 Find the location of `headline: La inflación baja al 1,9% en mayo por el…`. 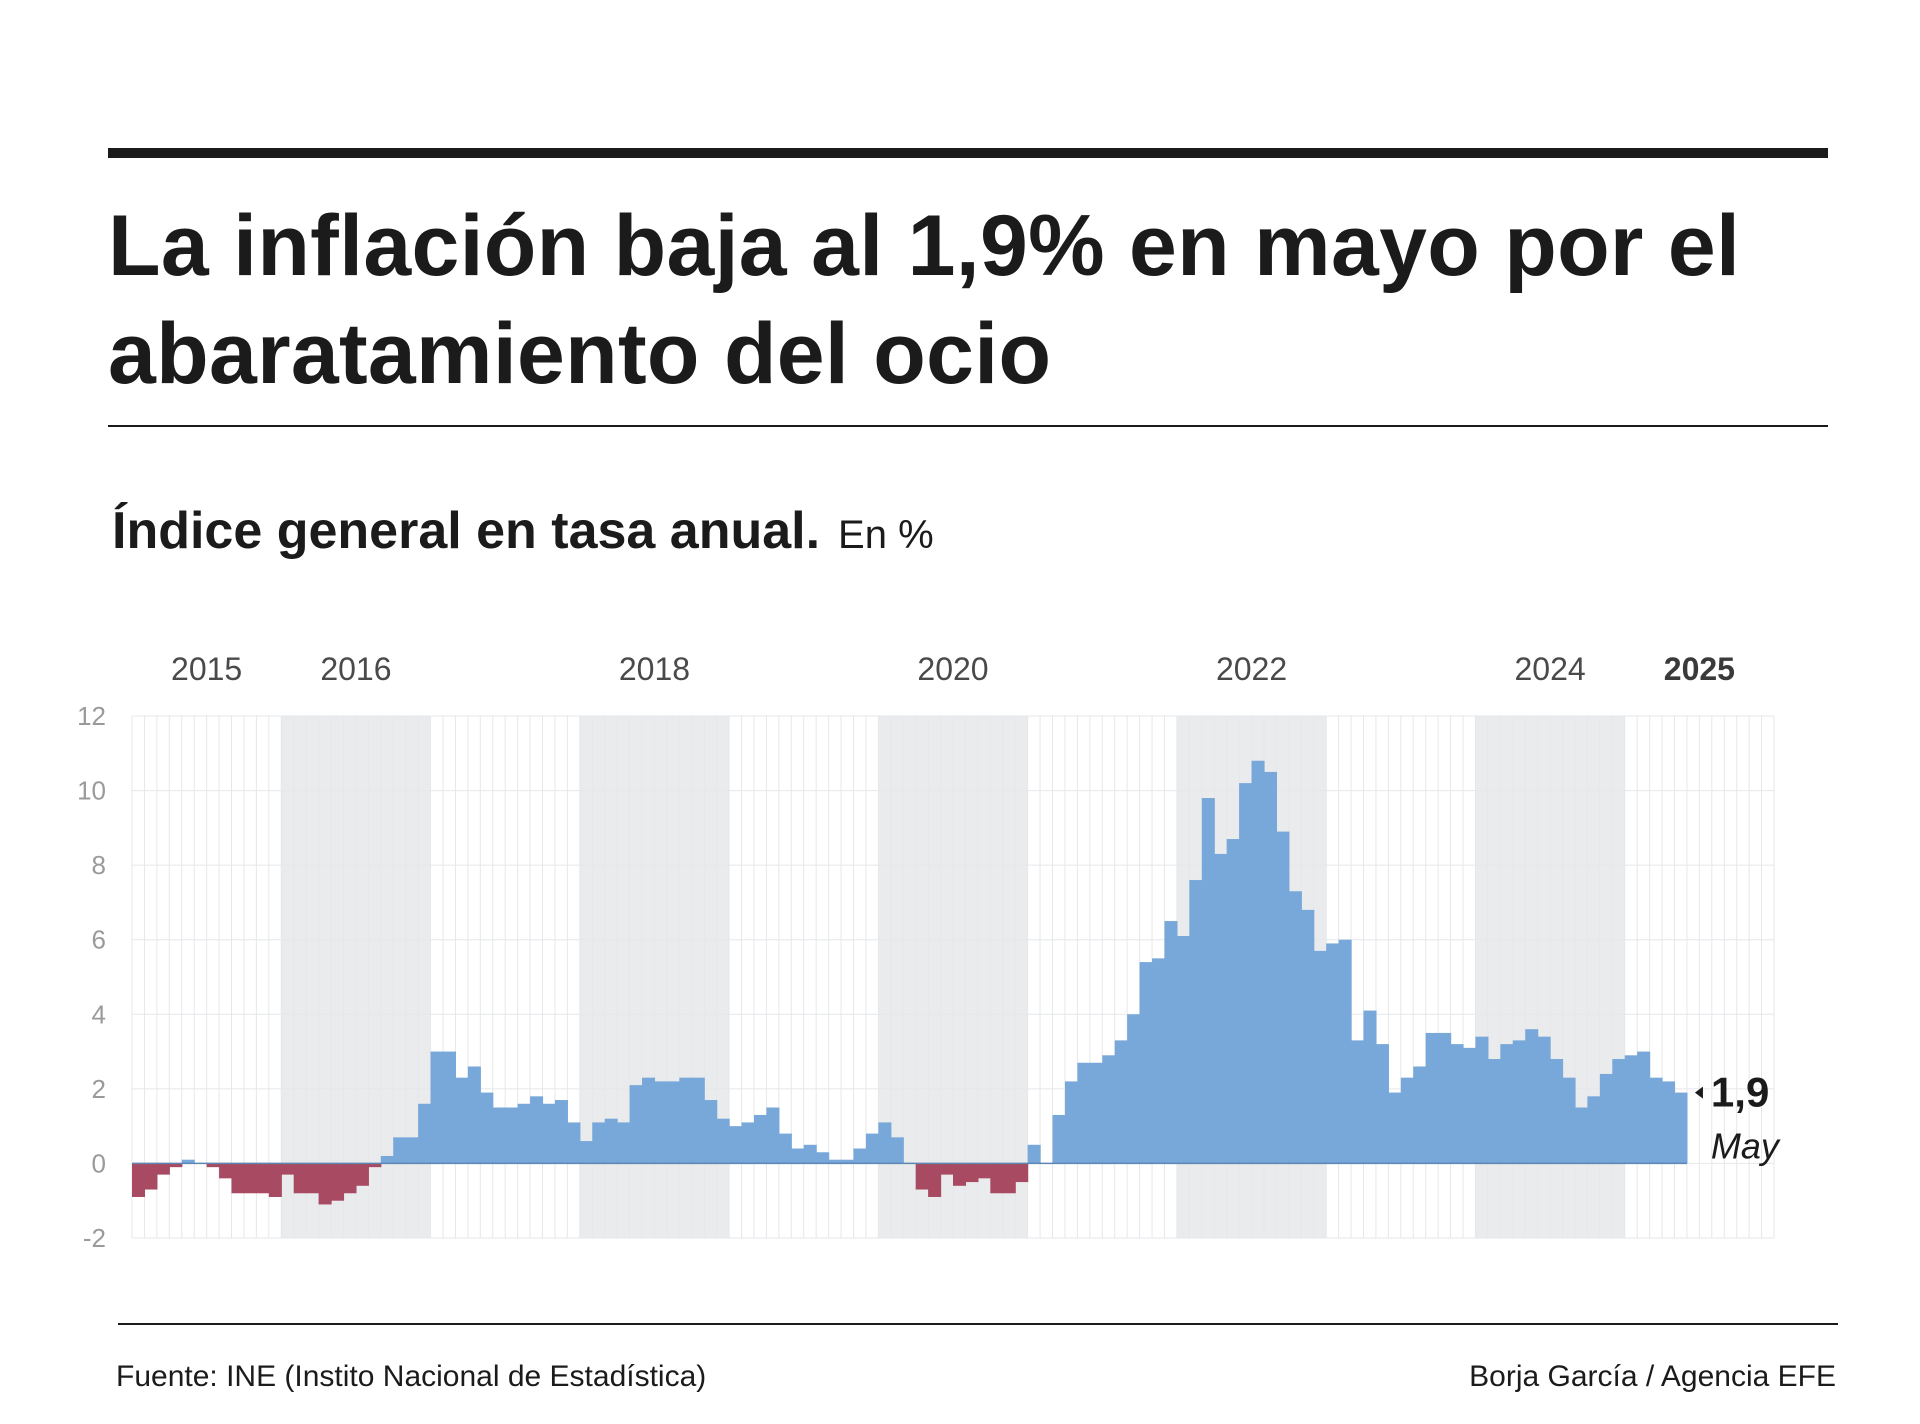

headline: La inflación baja al 1,9% en mayo por el… is located at coordinates (924, 300).